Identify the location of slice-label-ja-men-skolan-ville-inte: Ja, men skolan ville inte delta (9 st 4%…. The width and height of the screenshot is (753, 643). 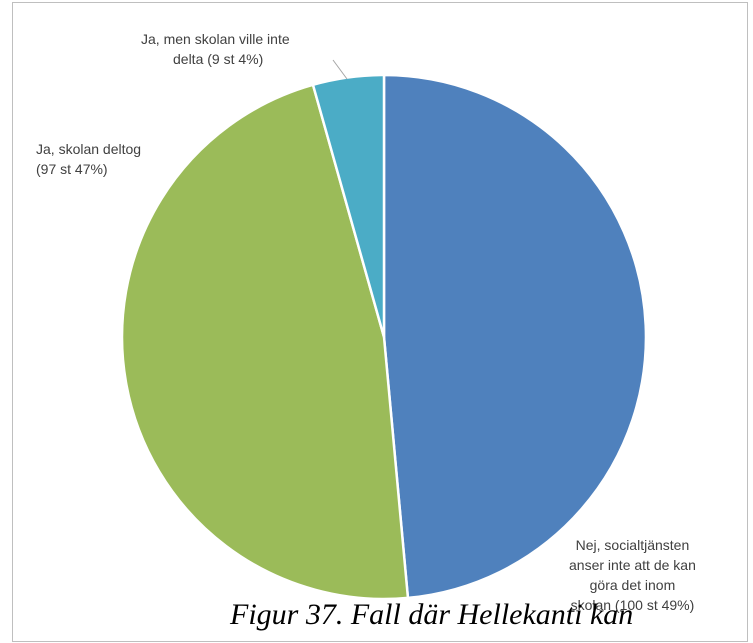
(215, 49).